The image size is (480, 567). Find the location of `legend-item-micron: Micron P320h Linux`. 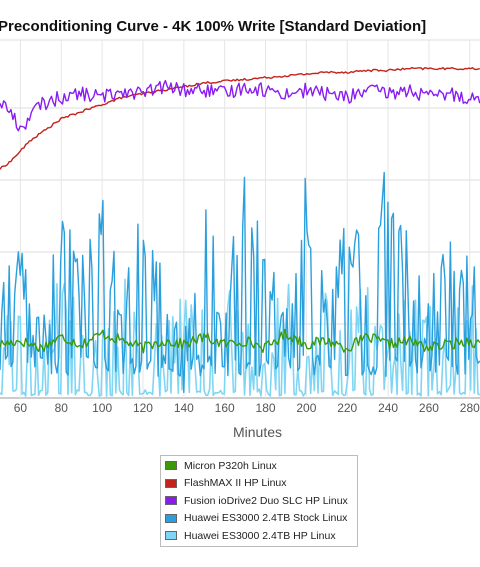

legend-item-micron: Micron P320h Linux is located at coordinates (259, 466).